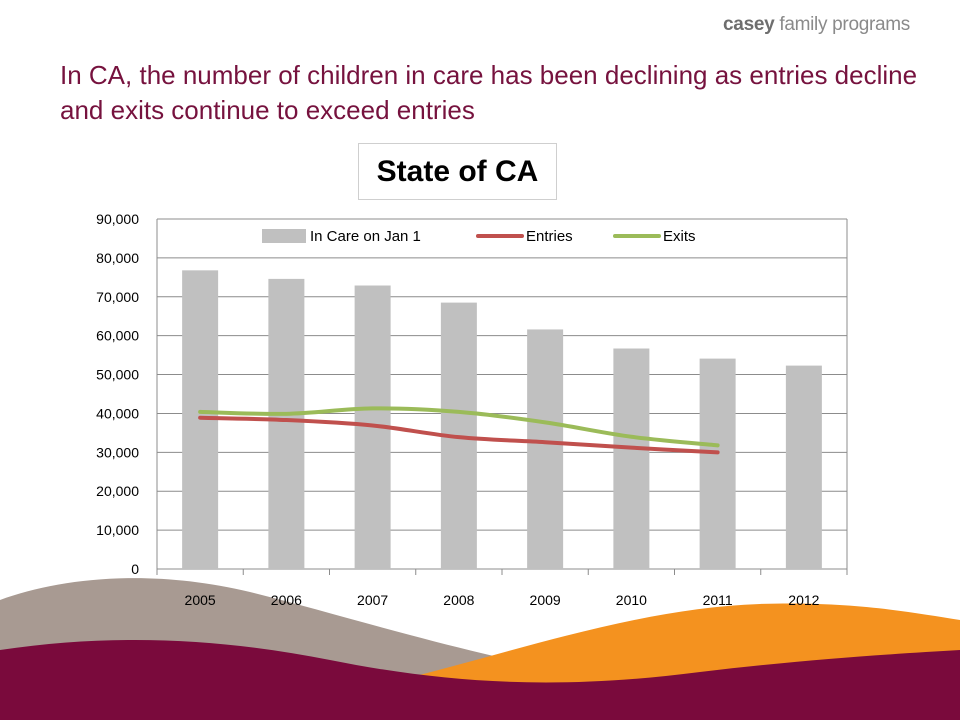 The image size is (960, 720). I want to click on line-entries, so click(459, 435).